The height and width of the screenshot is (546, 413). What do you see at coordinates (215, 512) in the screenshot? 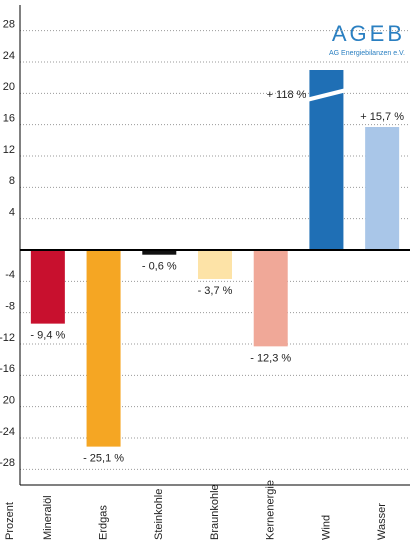
I see `x-tick-label: Braunkohle` at bounding box center [215, 512].